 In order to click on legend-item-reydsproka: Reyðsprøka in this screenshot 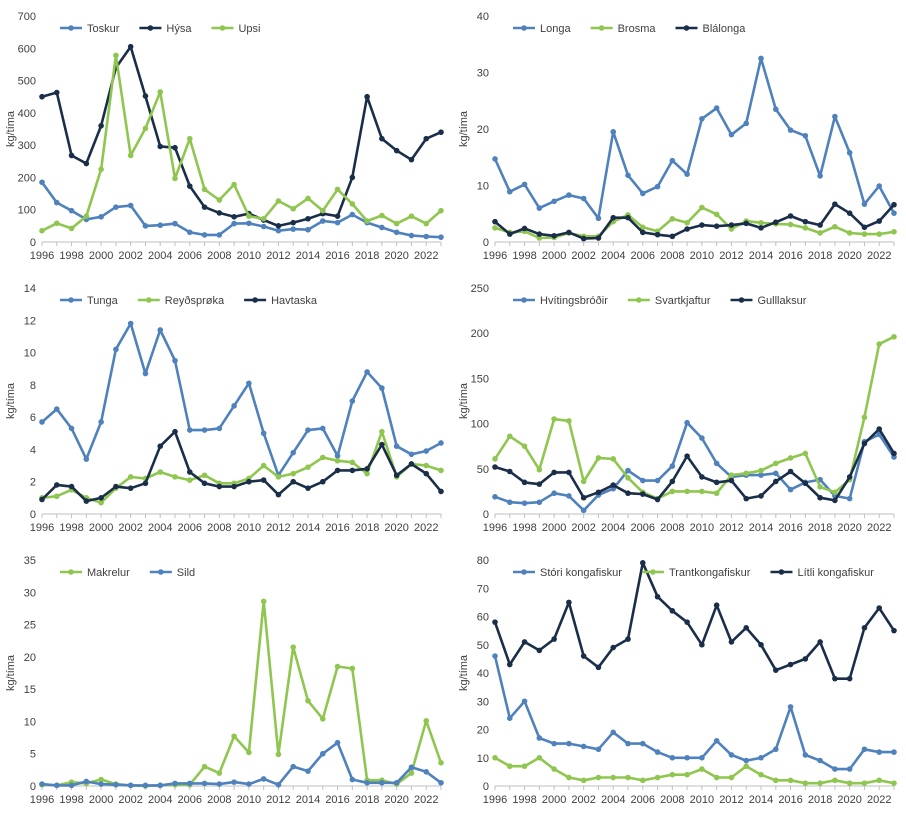, I will do `click(181, 301)`.